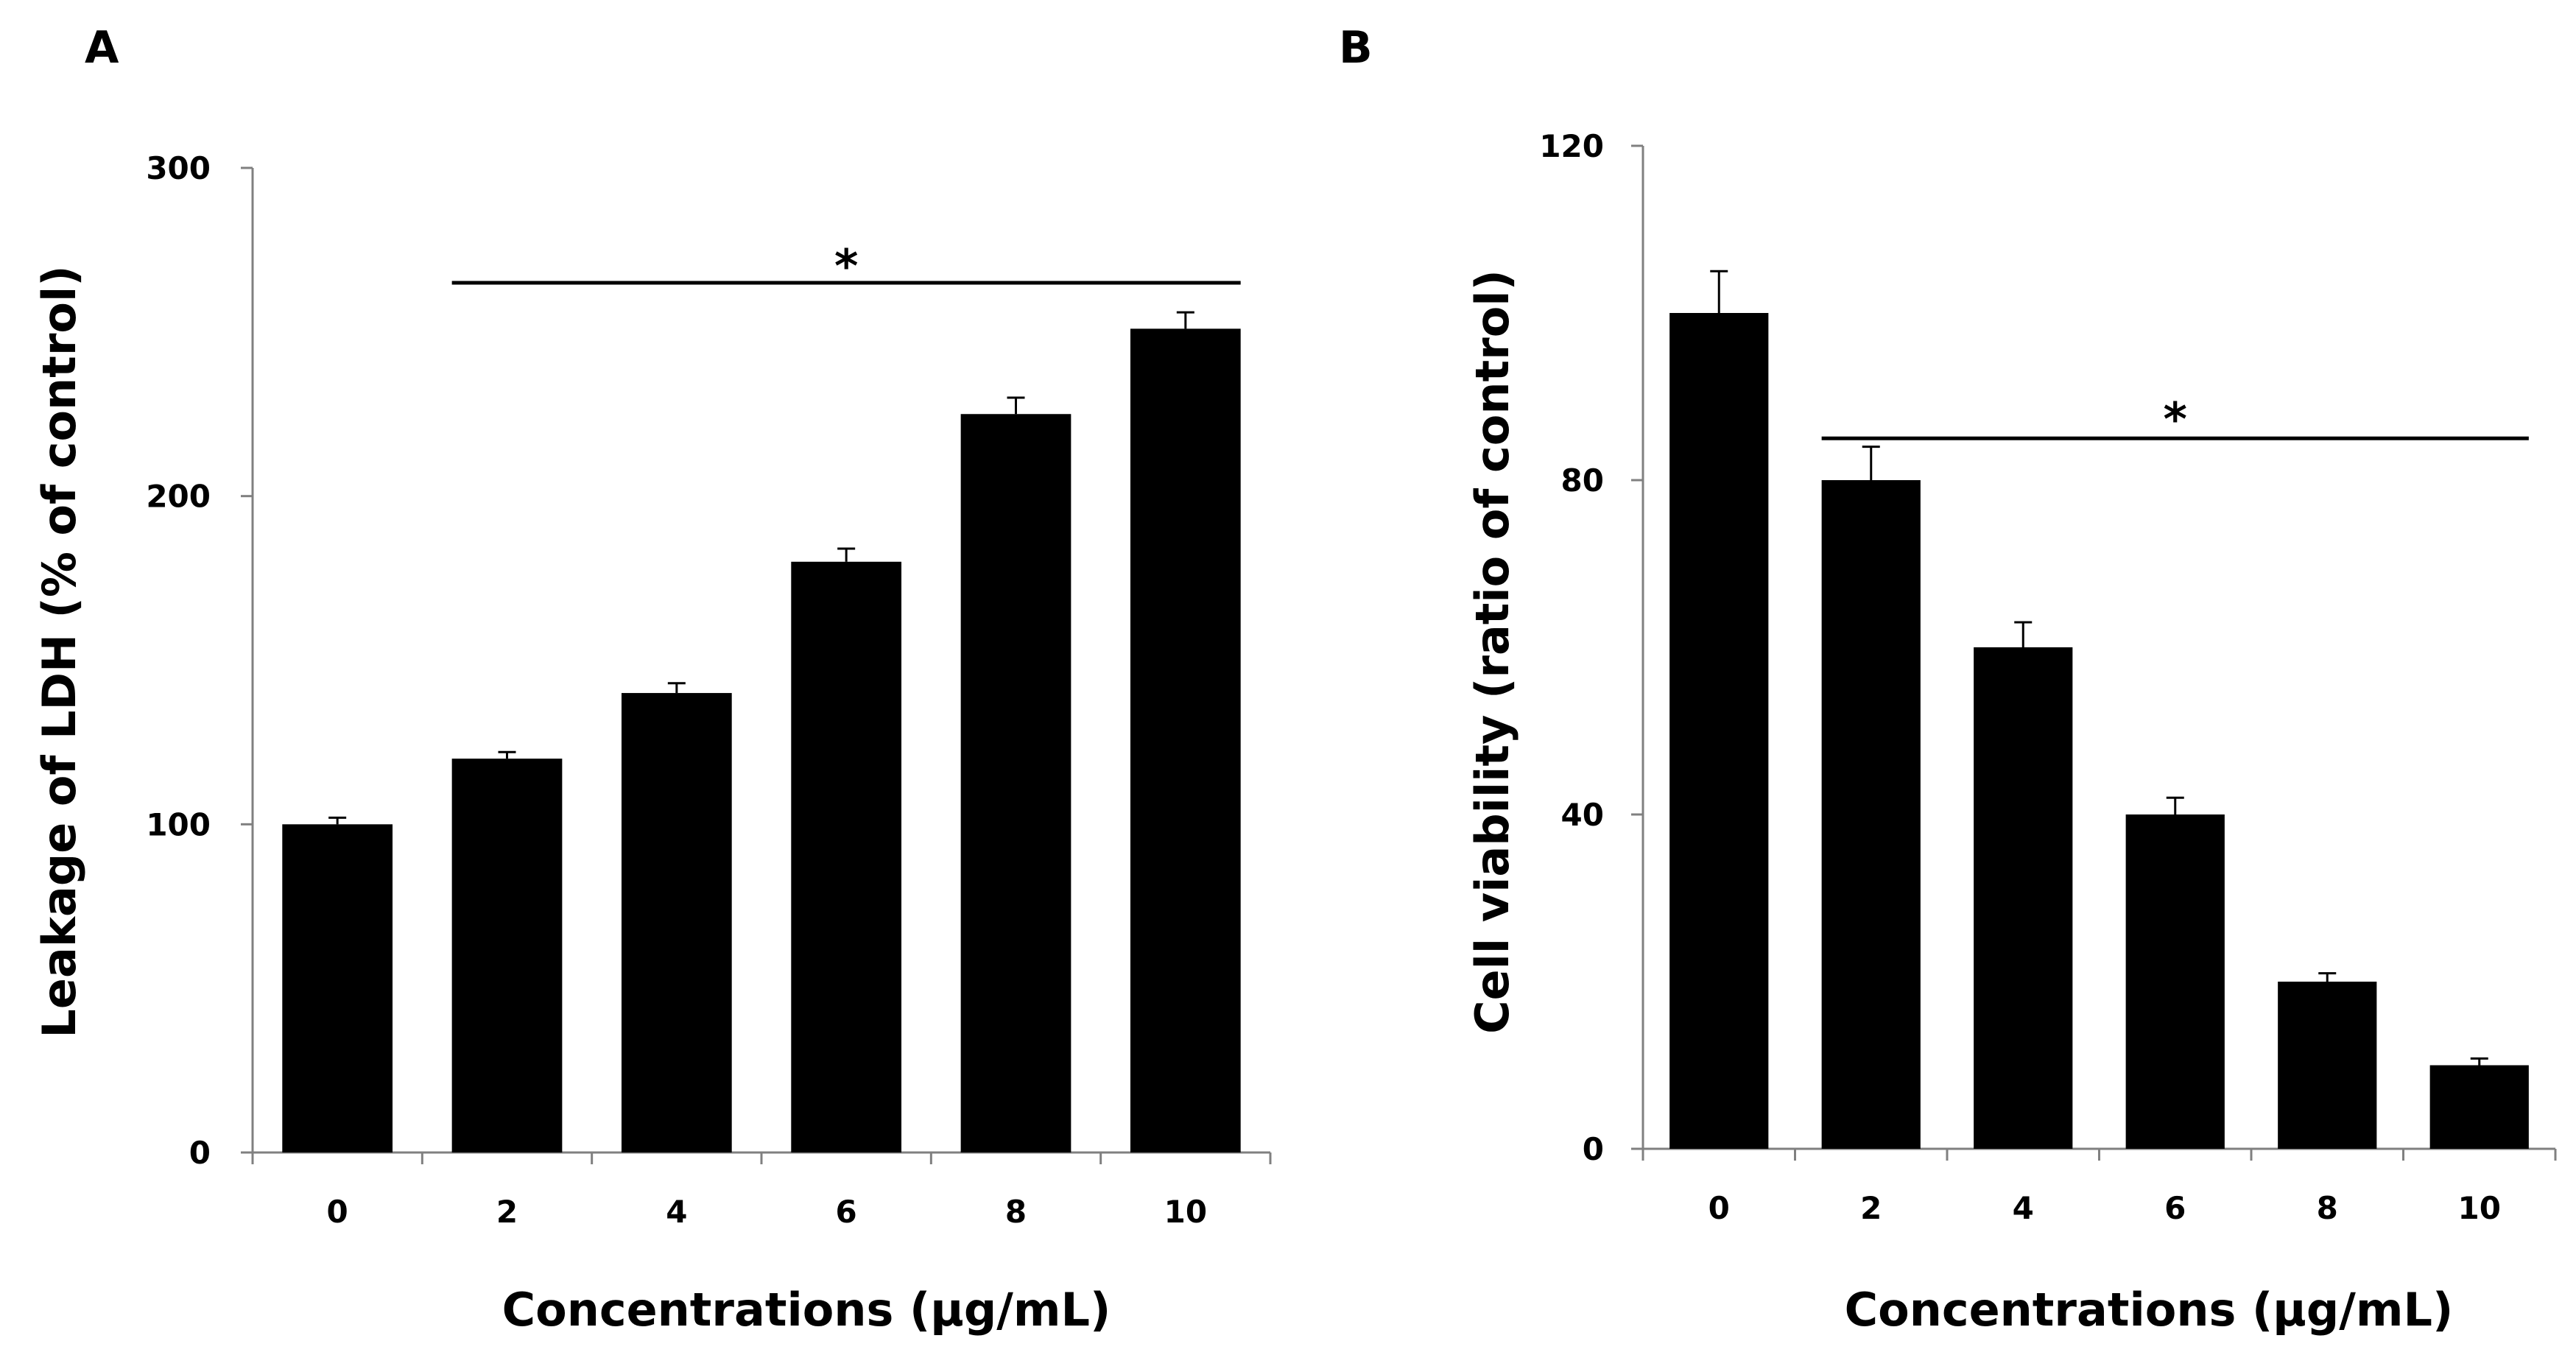 The image size is (2576, 1369). I want to click on panel-a-y-tick-label: 0, so click(200, 1153).